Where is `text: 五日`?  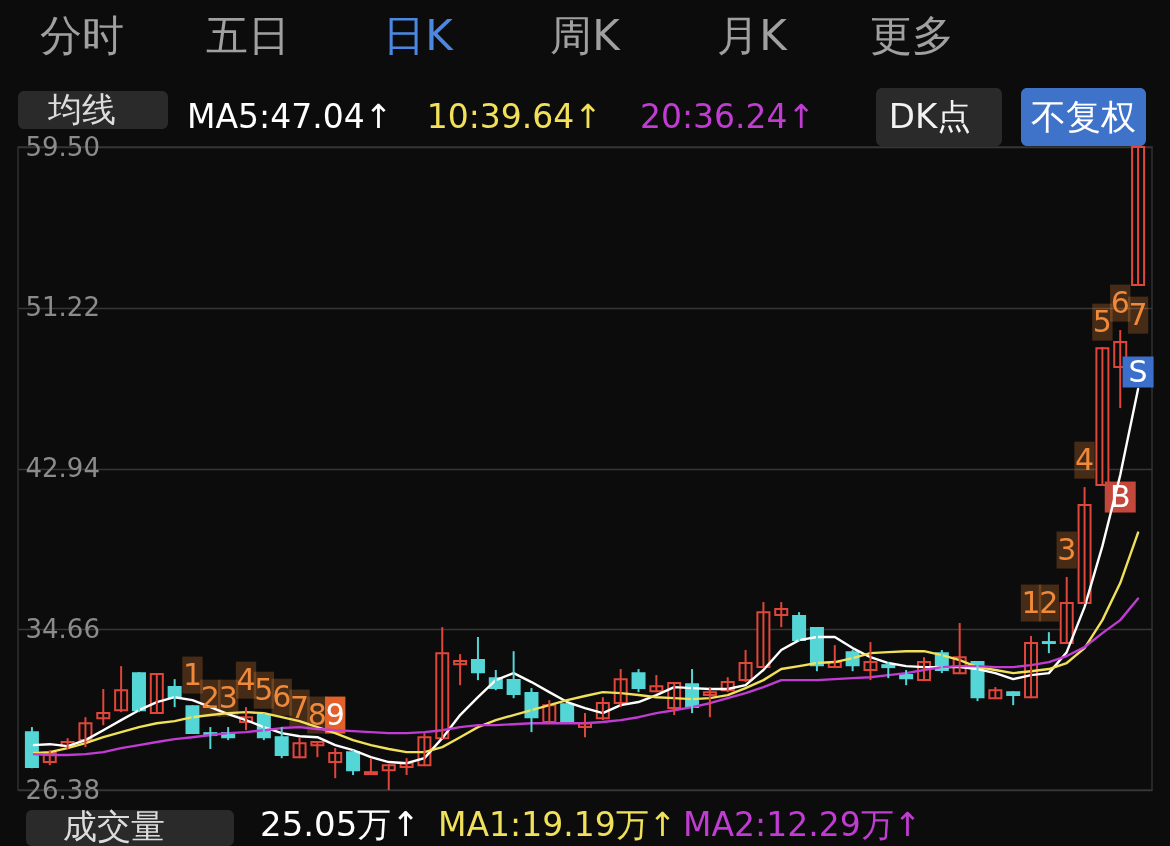
text: 五日 is located at coordinates (248, 35).